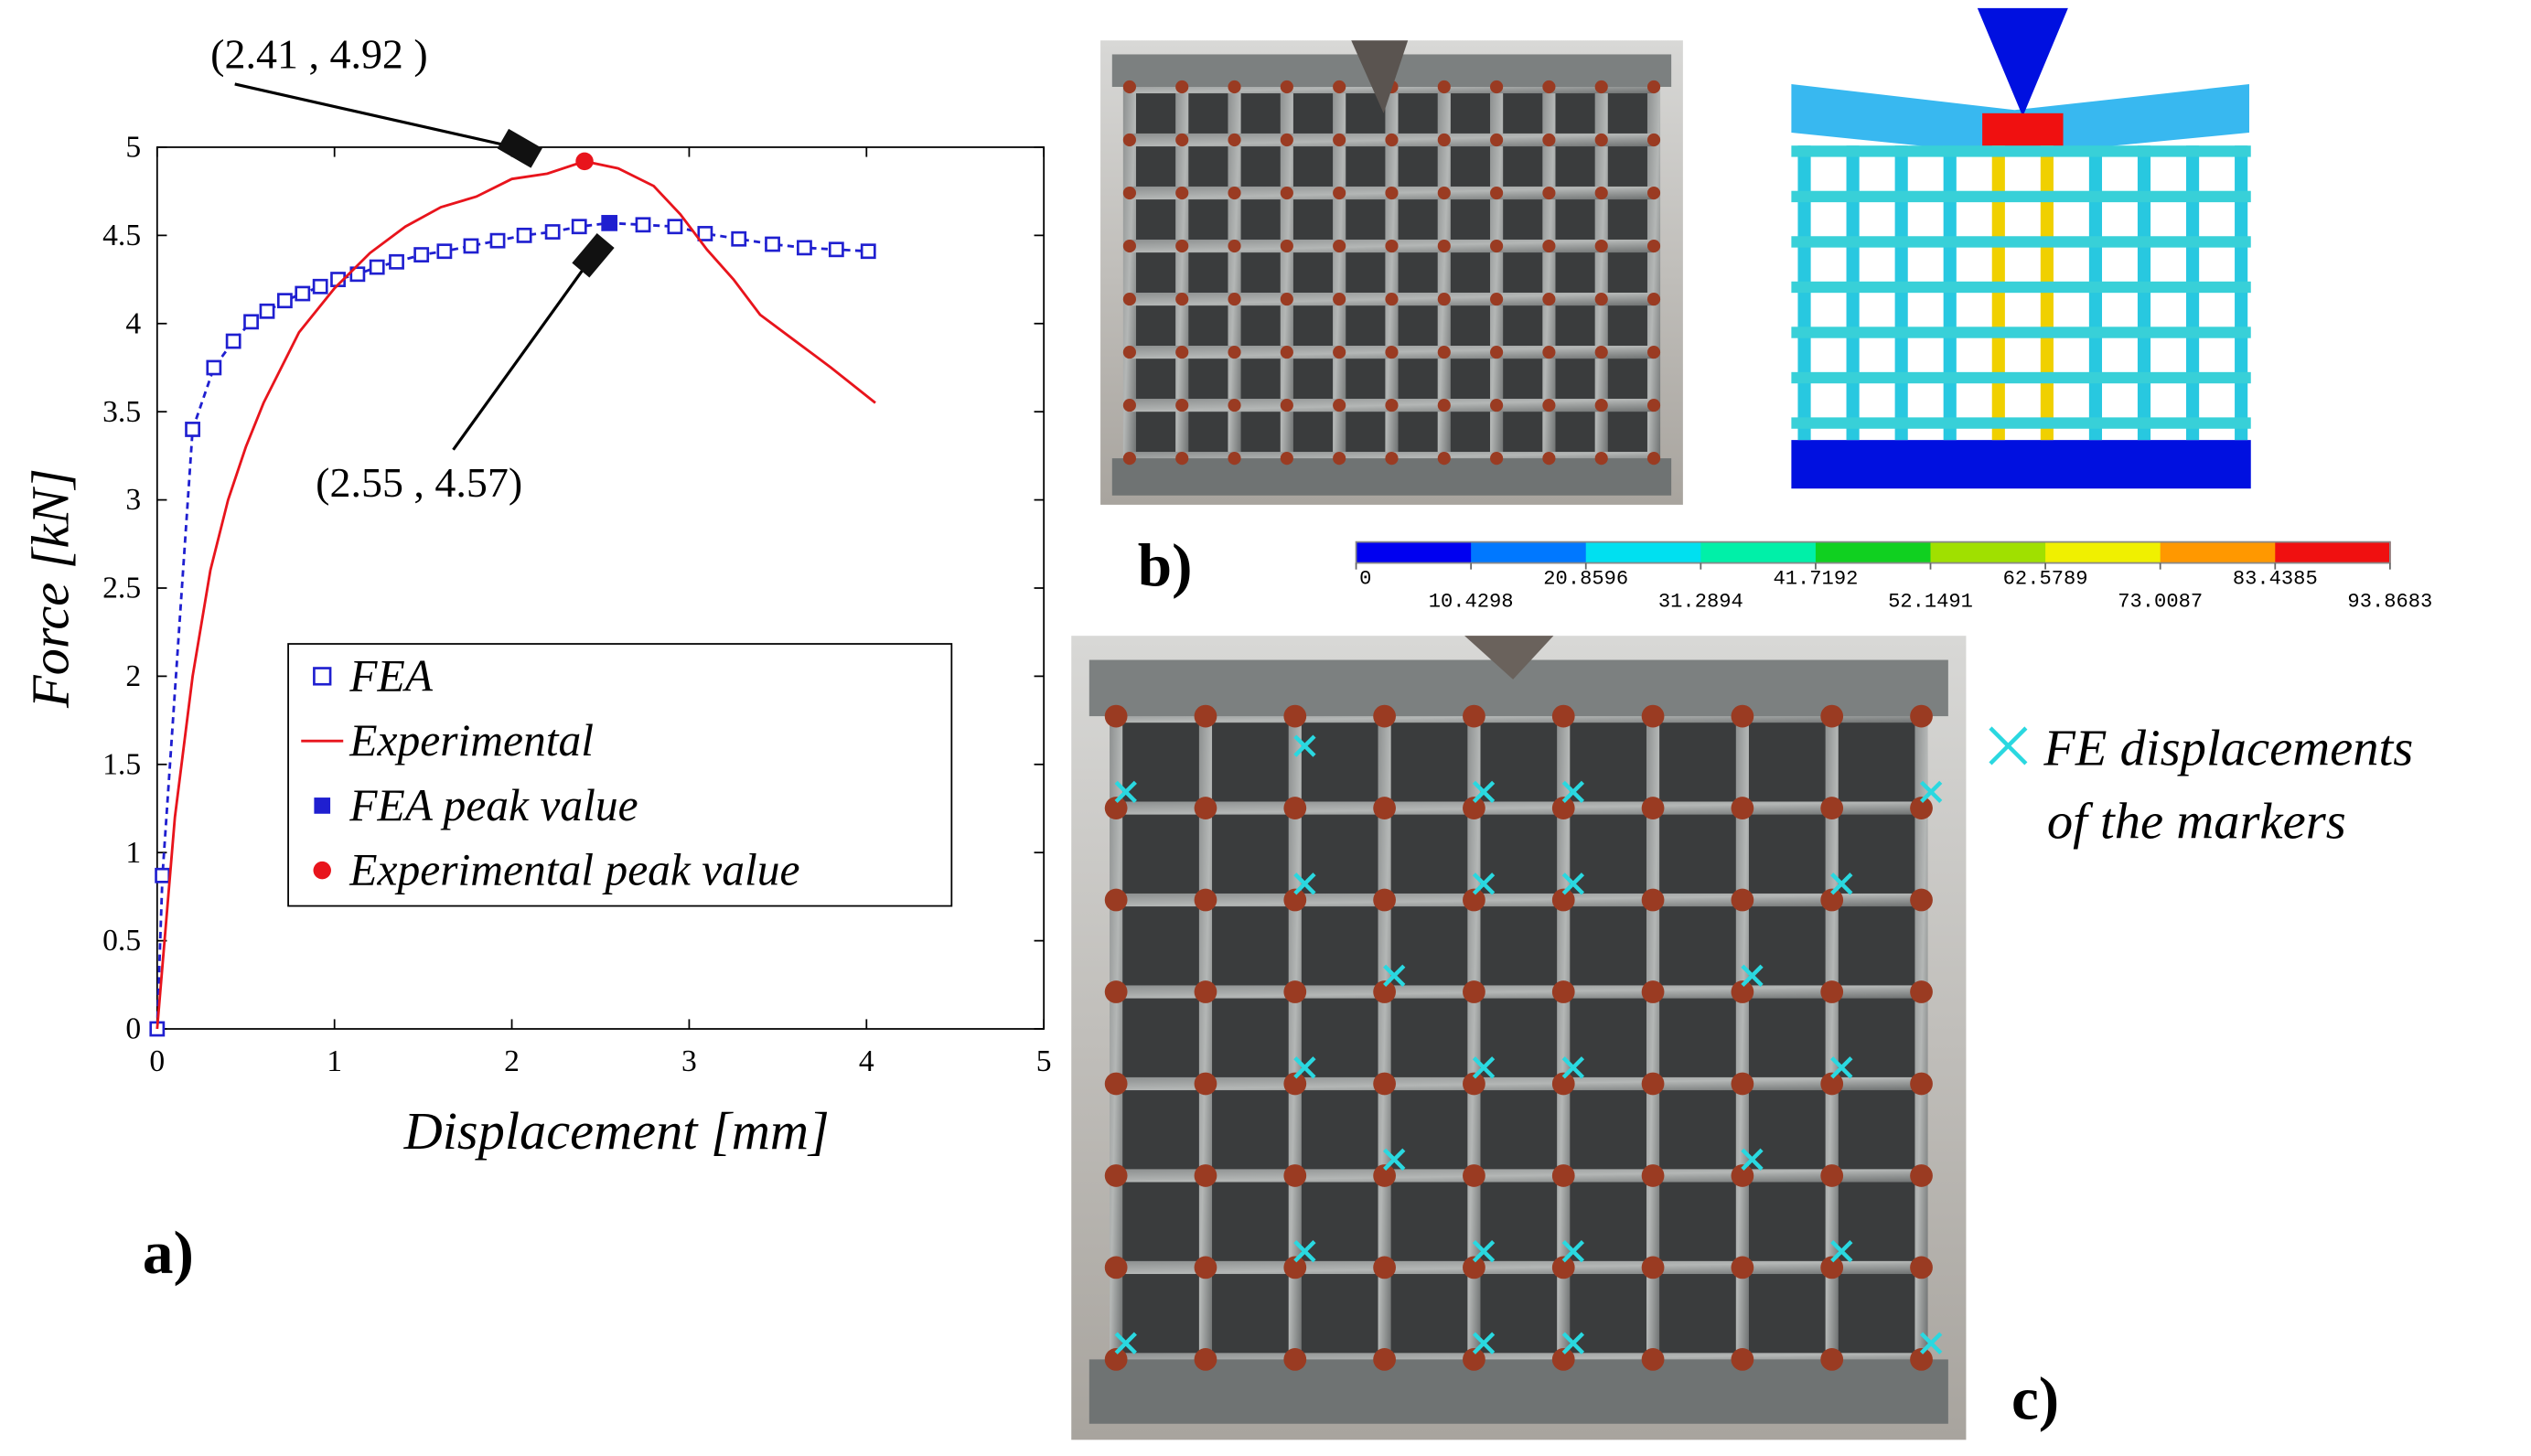 The width and height of the screenshot is (2531, 1456). I want to click on annotation-hand, so click(594, 255).